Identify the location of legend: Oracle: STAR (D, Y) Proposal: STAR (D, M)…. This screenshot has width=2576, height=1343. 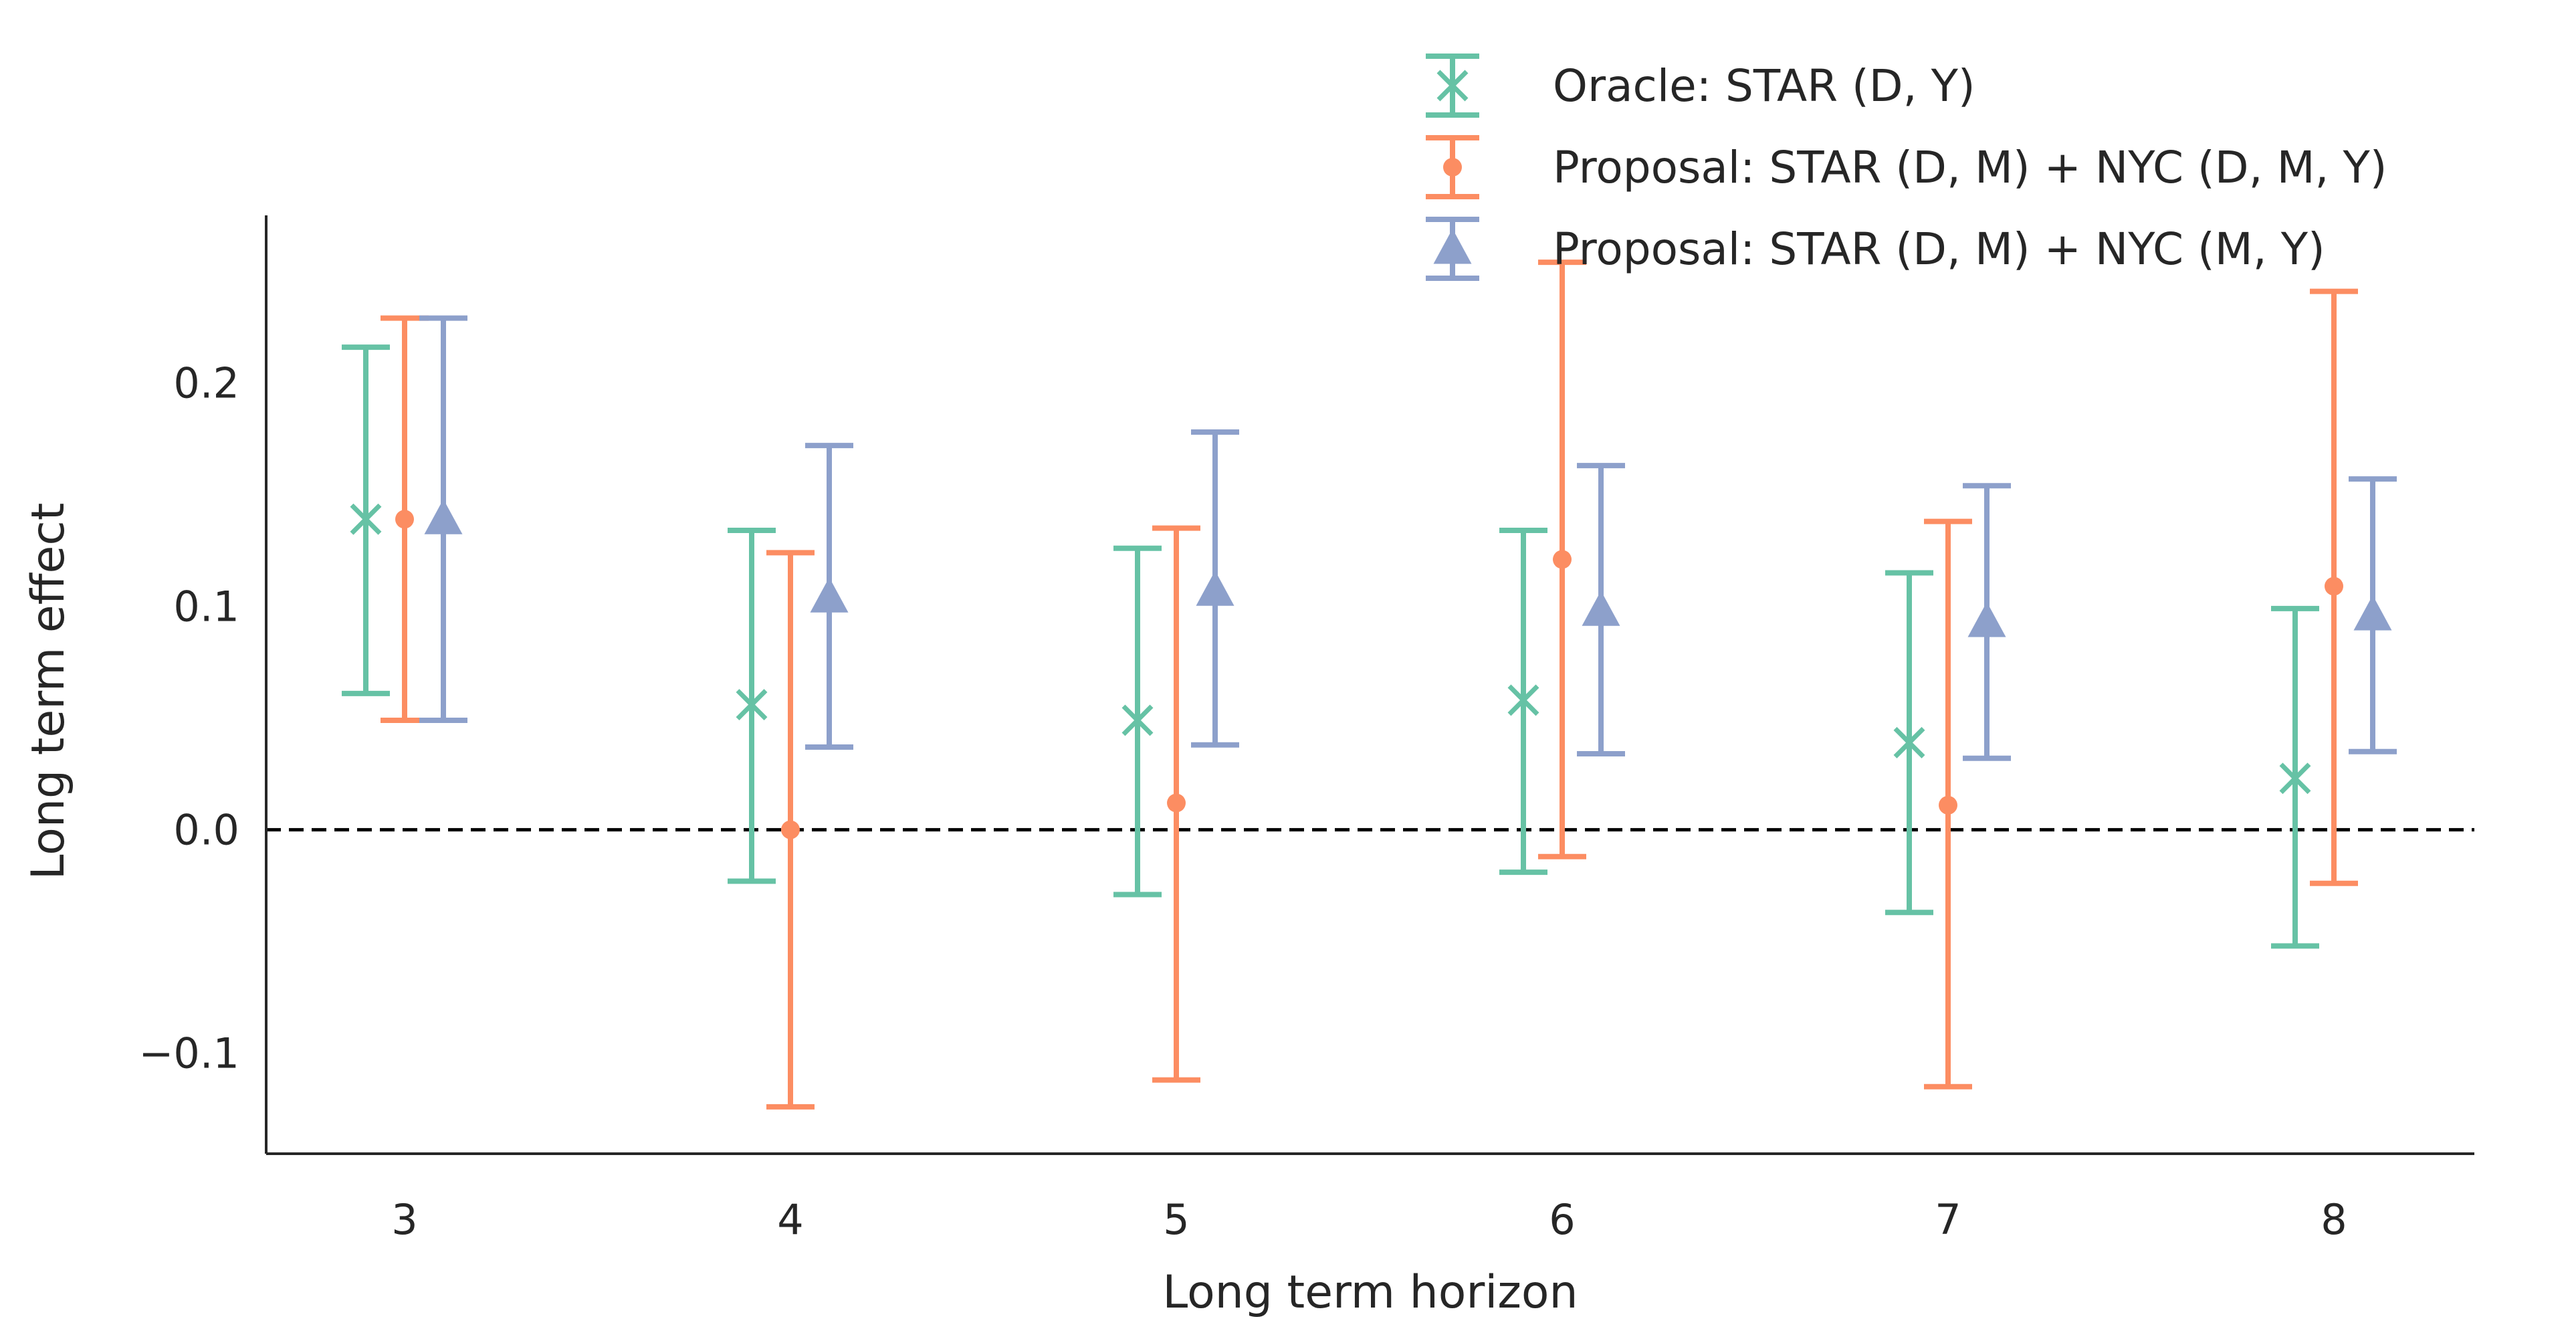
(1907, 167).